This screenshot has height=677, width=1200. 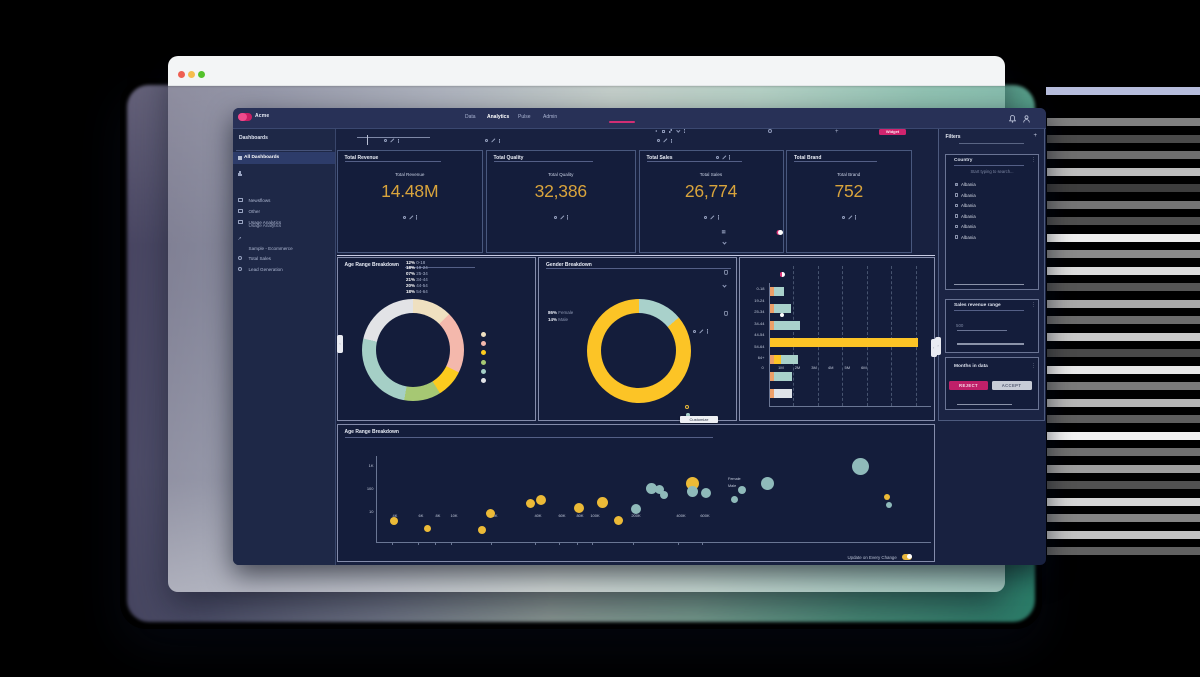 I want to click on board-toolbar-icons, so click(x=670, y=130).